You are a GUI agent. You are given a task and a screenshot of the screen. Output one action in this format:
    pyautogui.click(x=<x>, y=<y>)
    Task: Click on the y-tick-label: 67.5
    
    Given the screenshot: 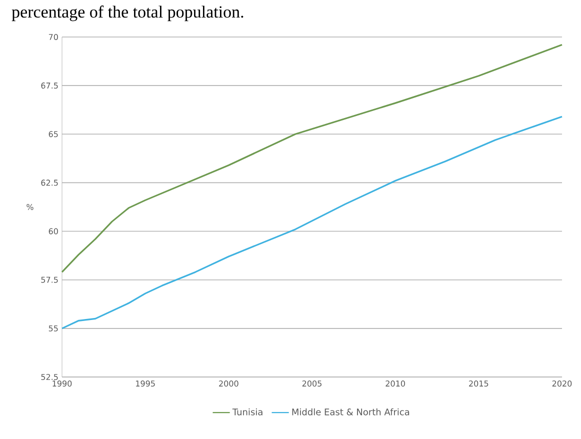 What is the action you would take?
    pyautogui.click(x=49, y=85)
    